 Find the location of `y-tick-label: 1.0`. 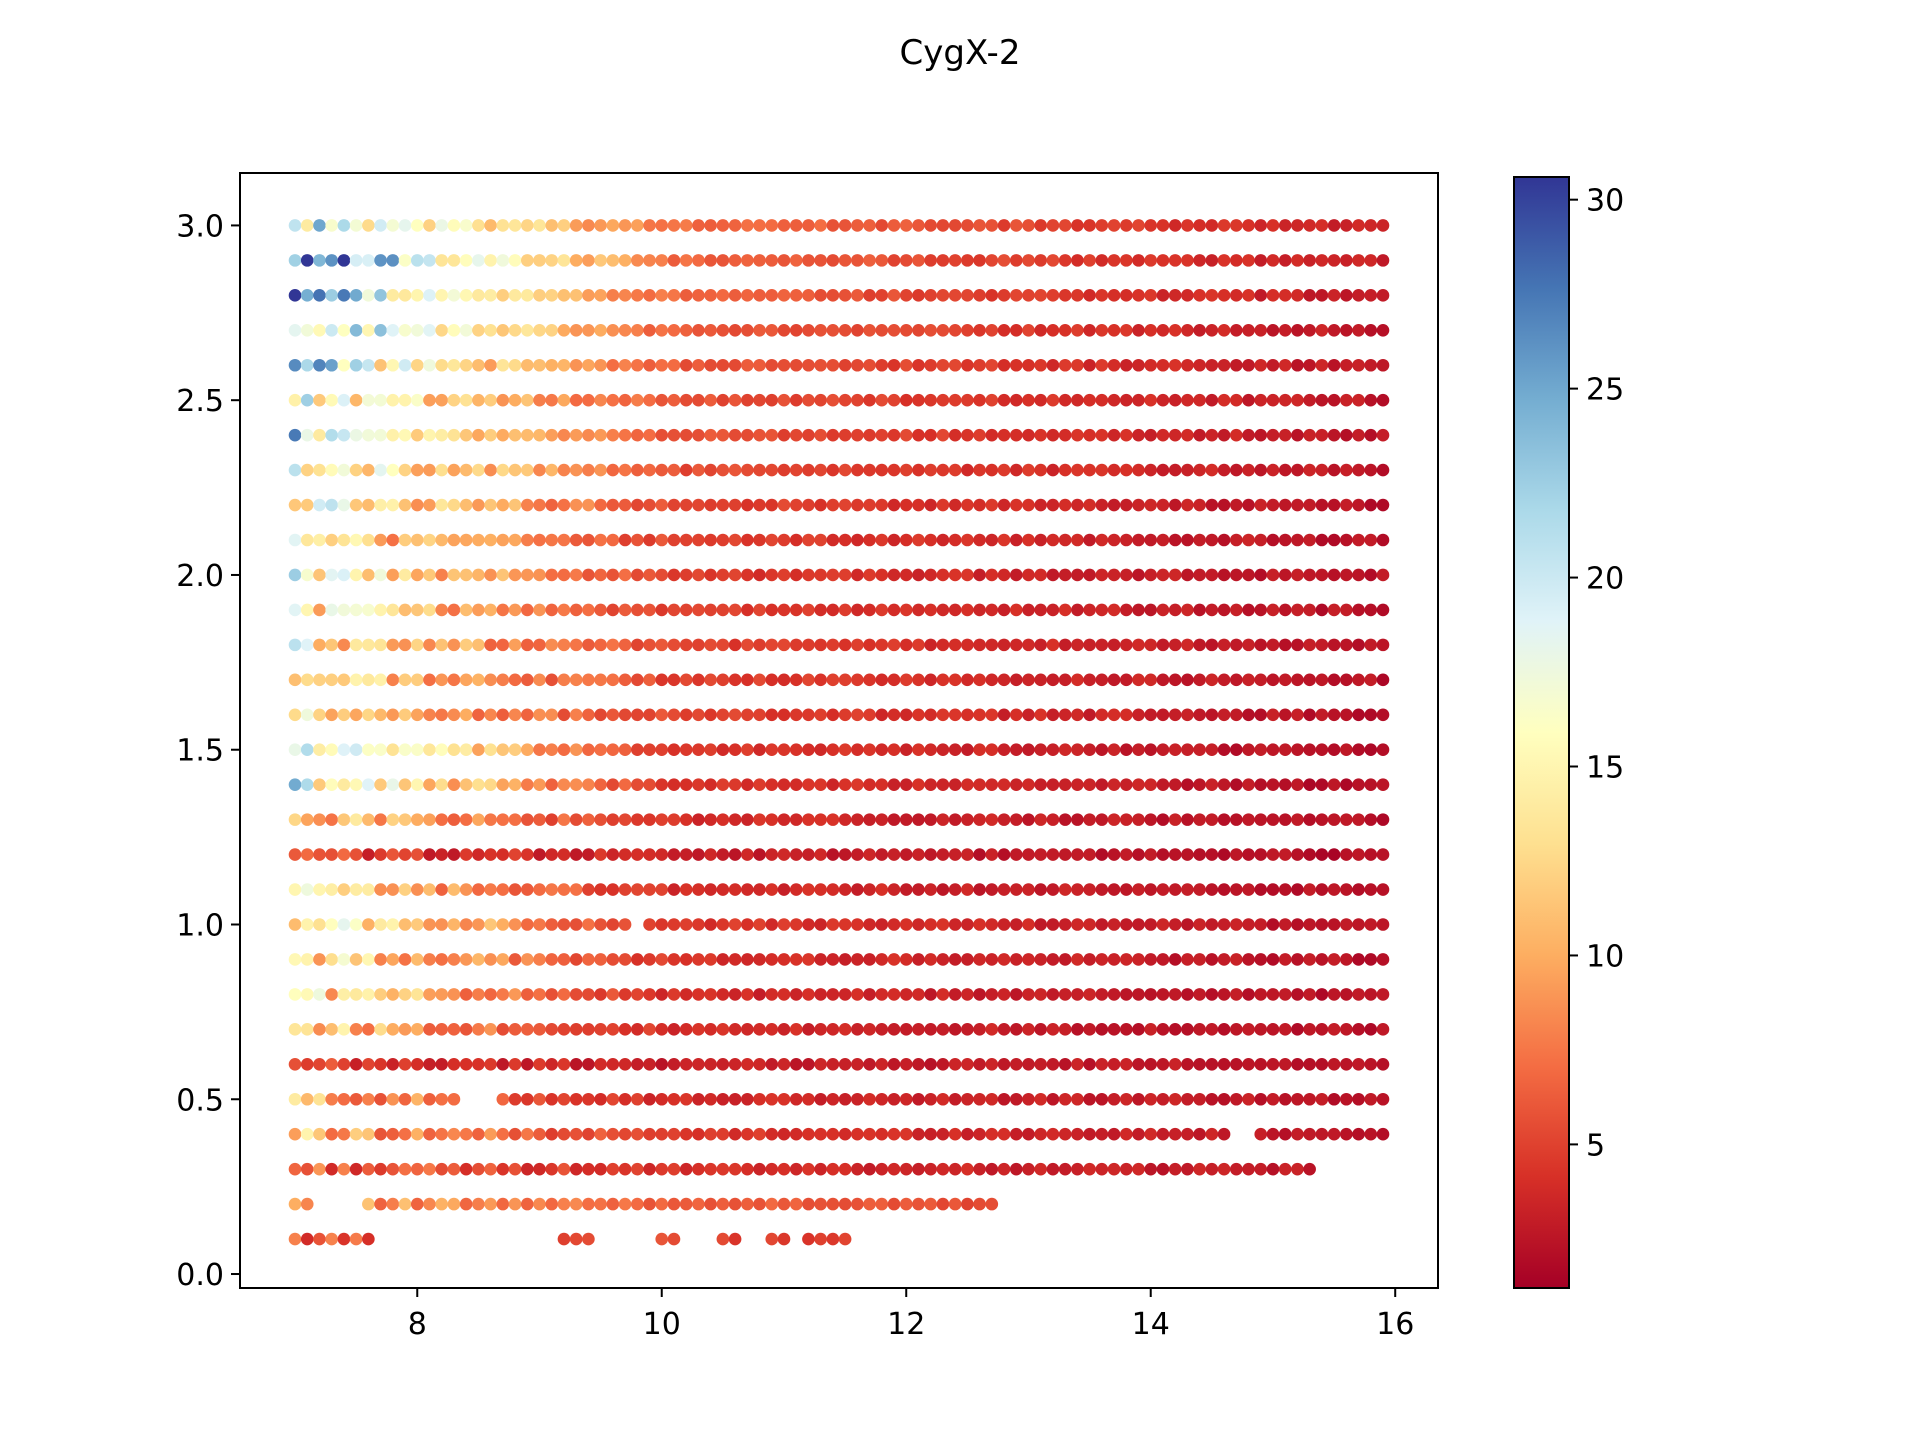

y-tick-label: 1.0 is located at coordinates (200, 925).